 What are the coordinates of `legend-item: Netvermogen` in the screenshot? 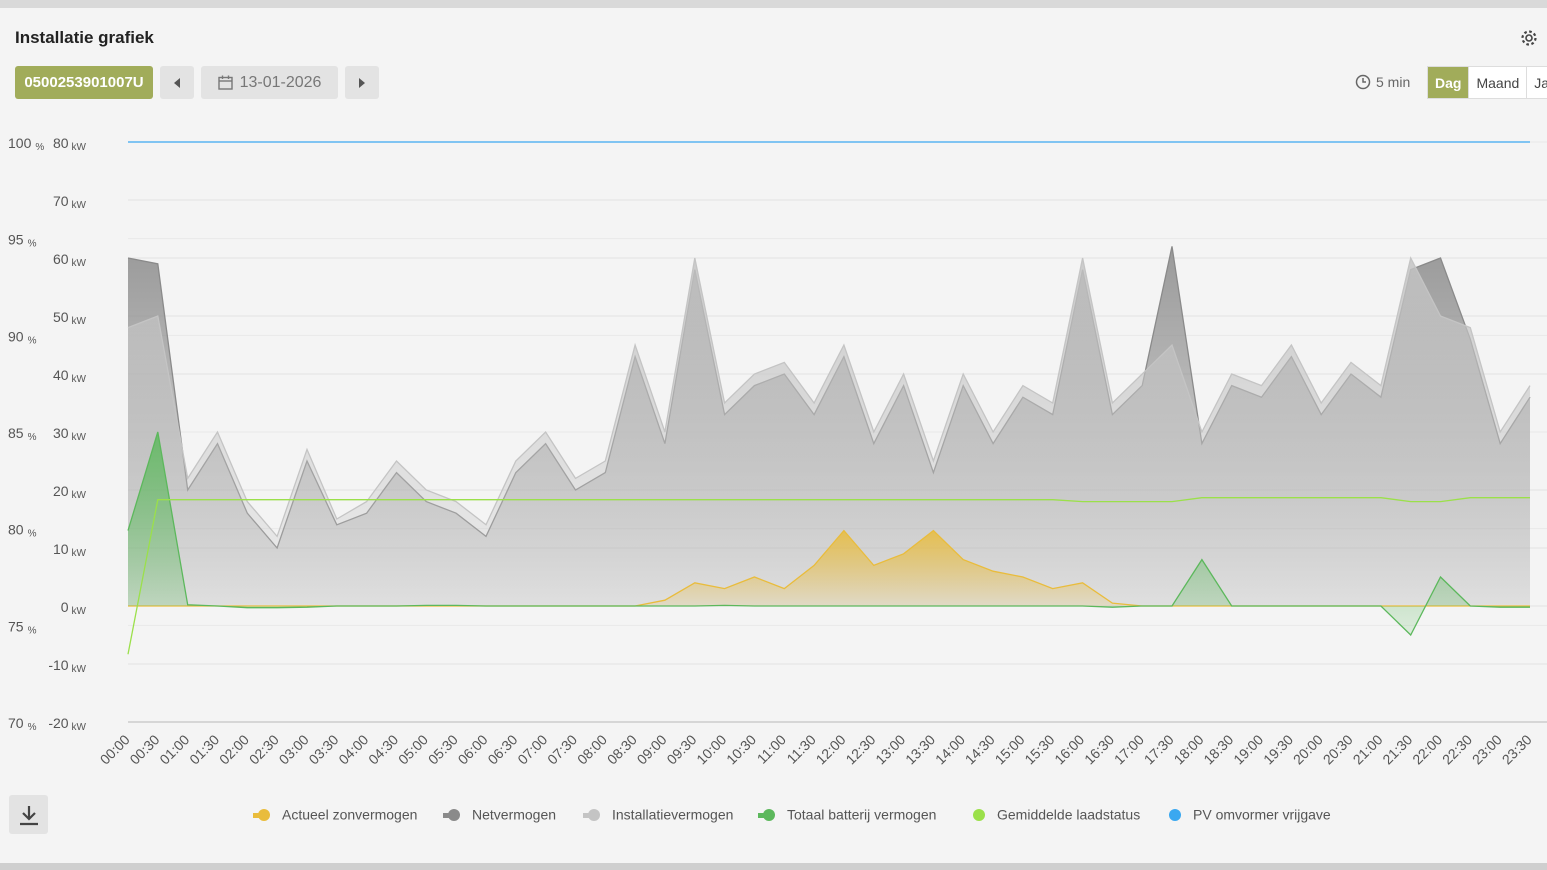 It's located at (499, 815).